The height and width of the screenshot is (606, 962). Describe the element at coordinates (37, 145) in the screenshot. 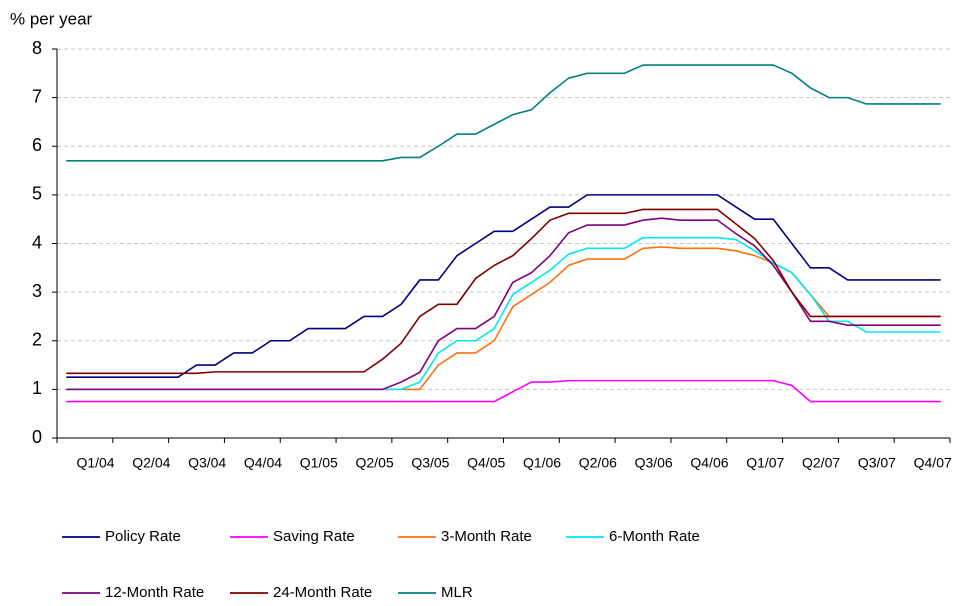

I see `y-tick-label: 6` at that location.